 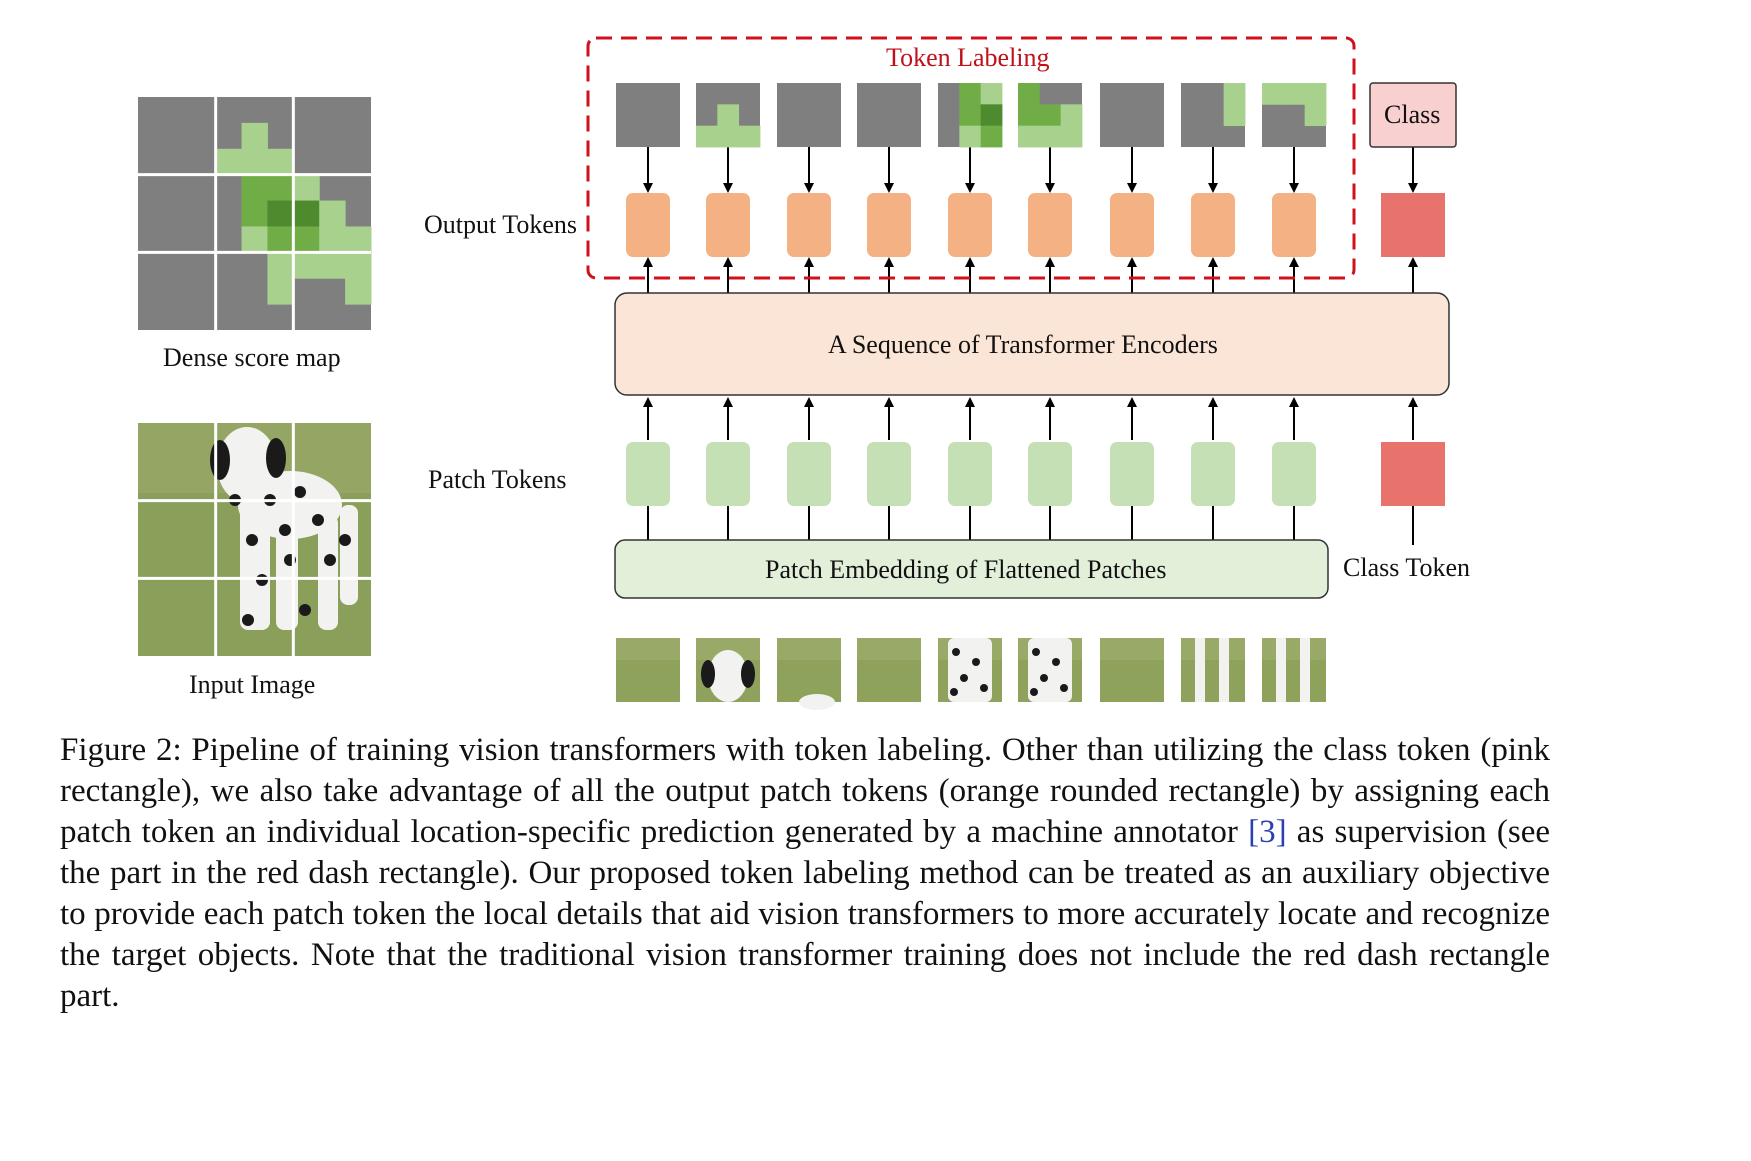 What do you see at coordinates (728, 676) in the screenshot?
I see `dog-head-patch` at bounding box center [728, 676].